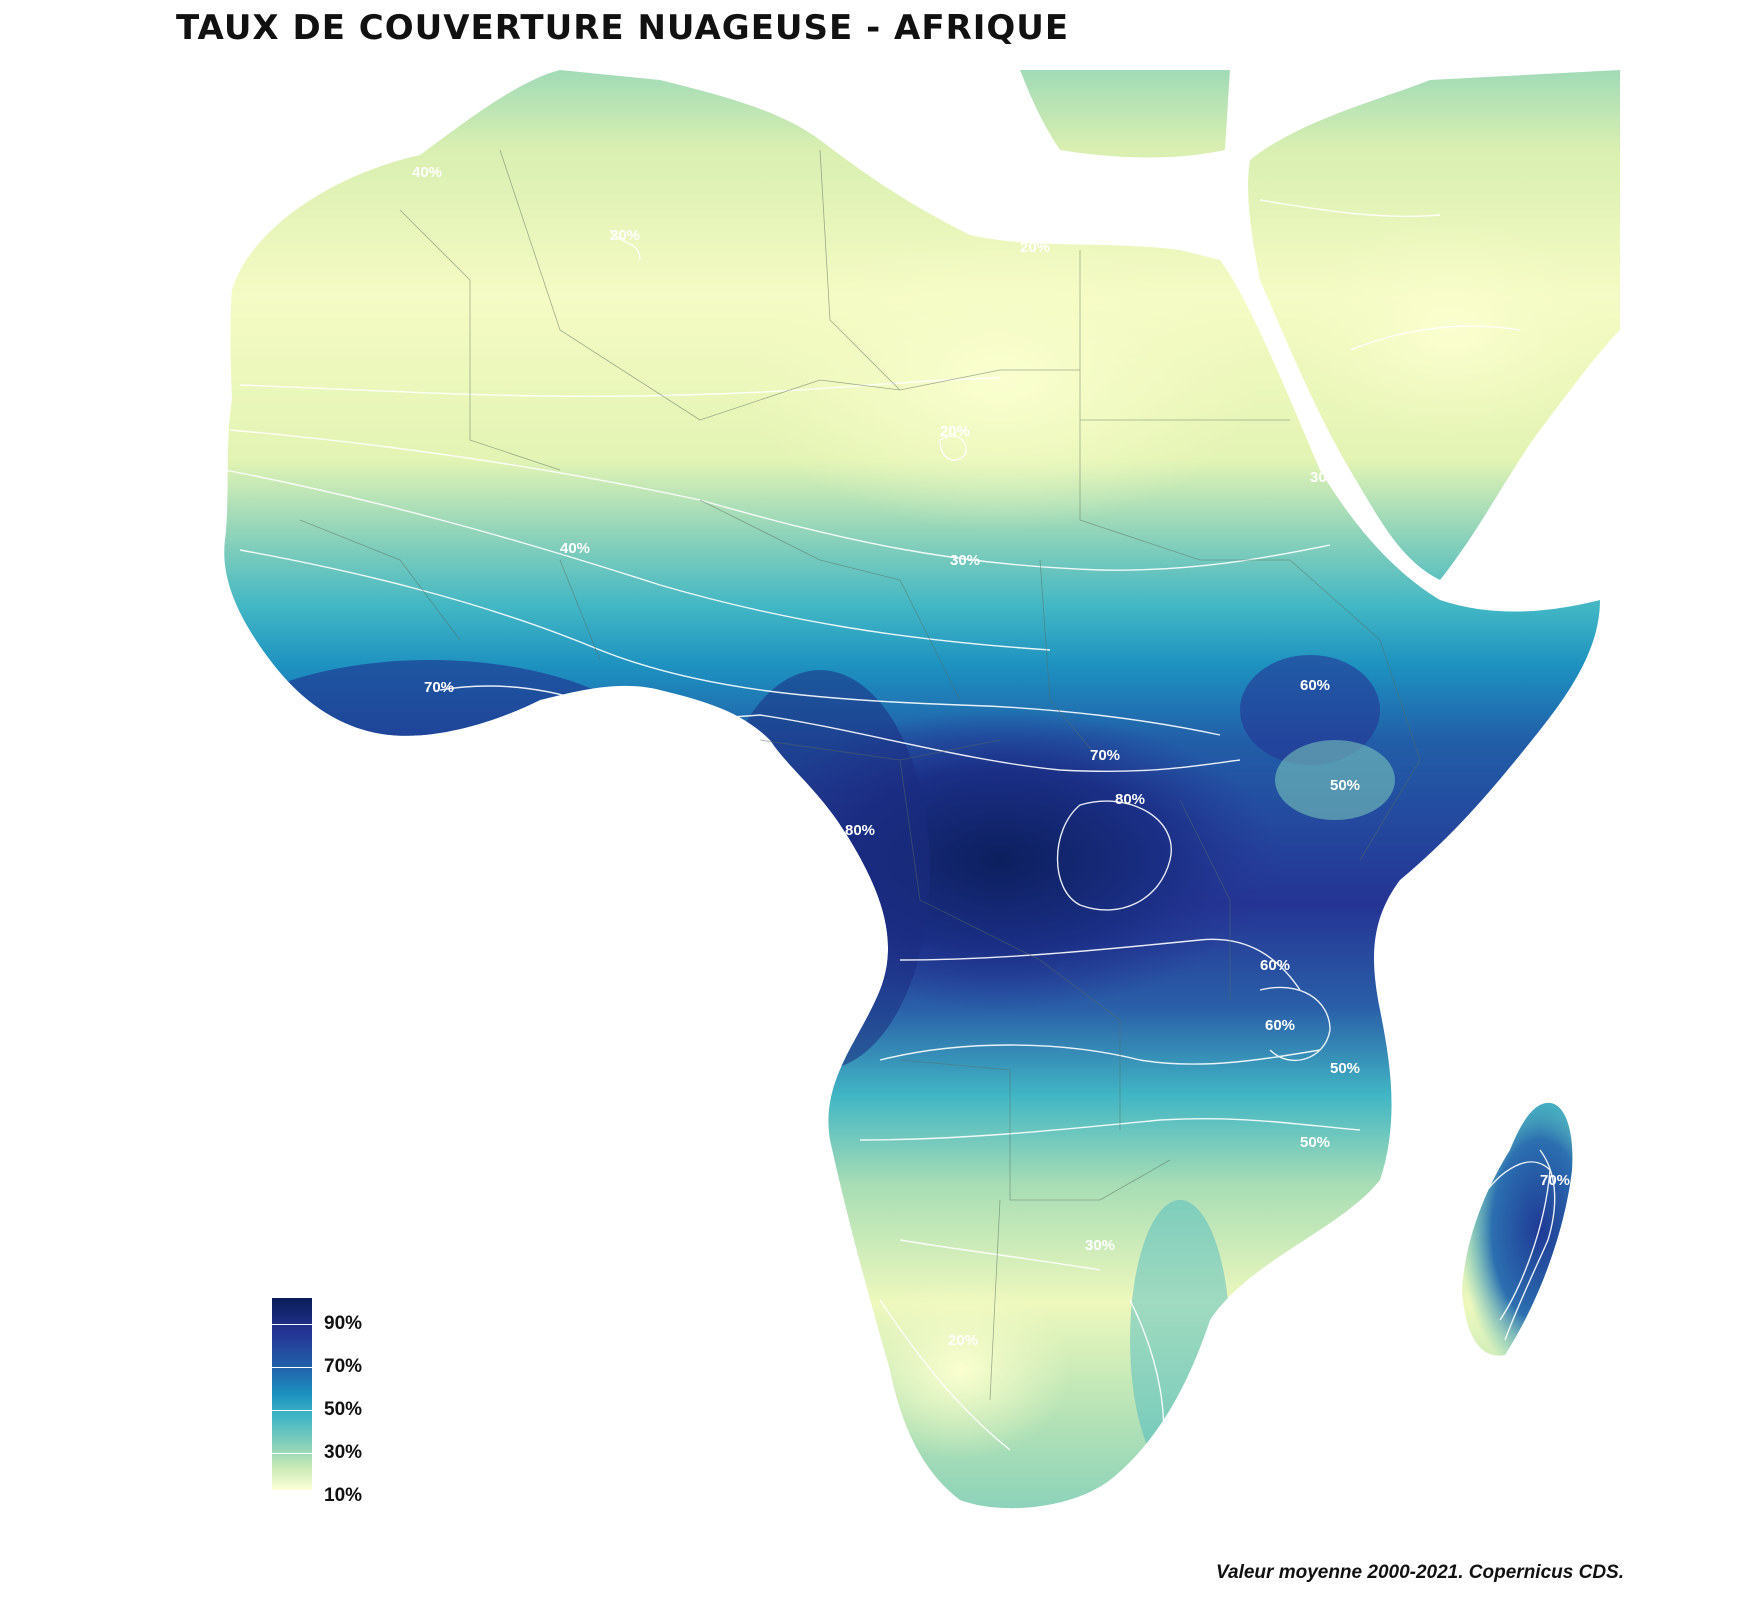 The width and height of the screenshot is (1760, 1600). Describe the element at coordinates (623, 28) in the screenshot. I see `map-title: TAUX DE COUVERTURE NUAGEUSE - AFRIQUE` at that location.